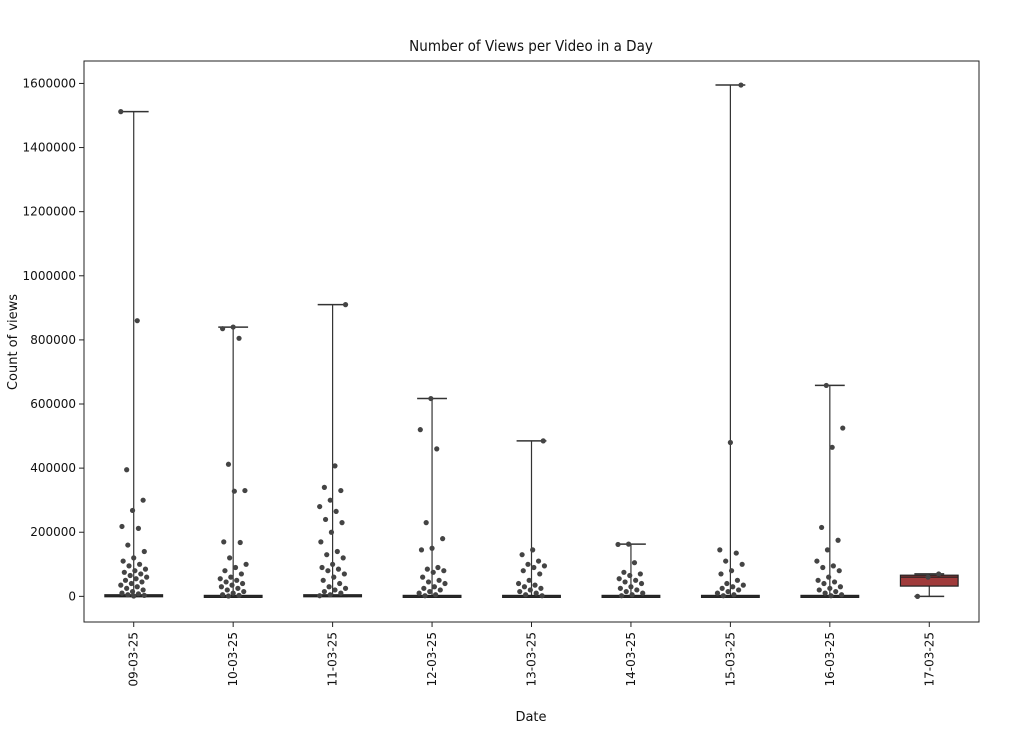 This screenshot has width=1024, height=737. What do you see at coordinates (333, 659) in the screenshot?
I see `x-tick-label: 11-03-25` at bounding box center [333, 659].